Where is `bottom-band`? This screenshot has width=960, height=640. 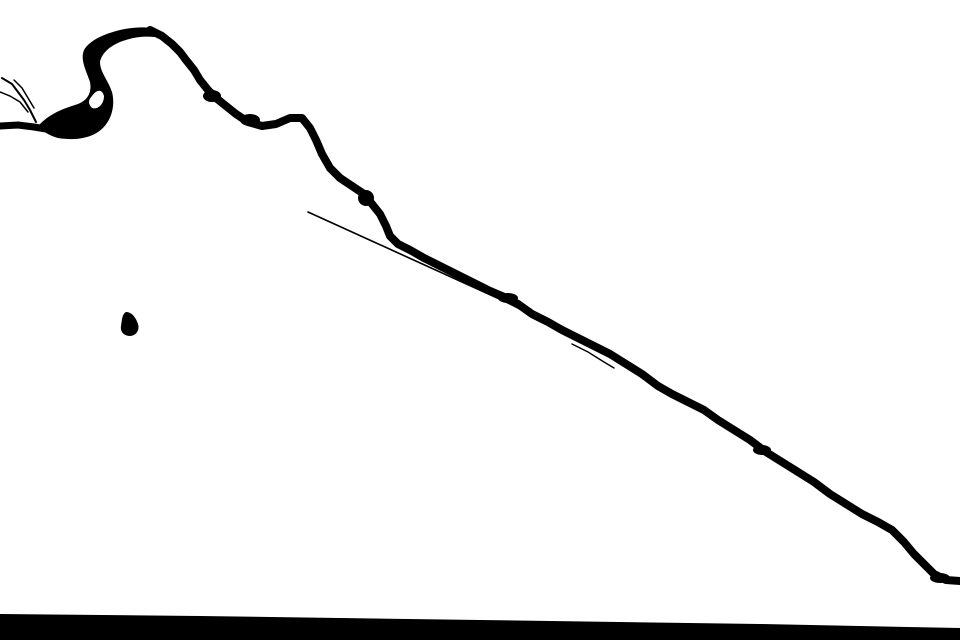
bottom-band is located at coordinates (480, 627).